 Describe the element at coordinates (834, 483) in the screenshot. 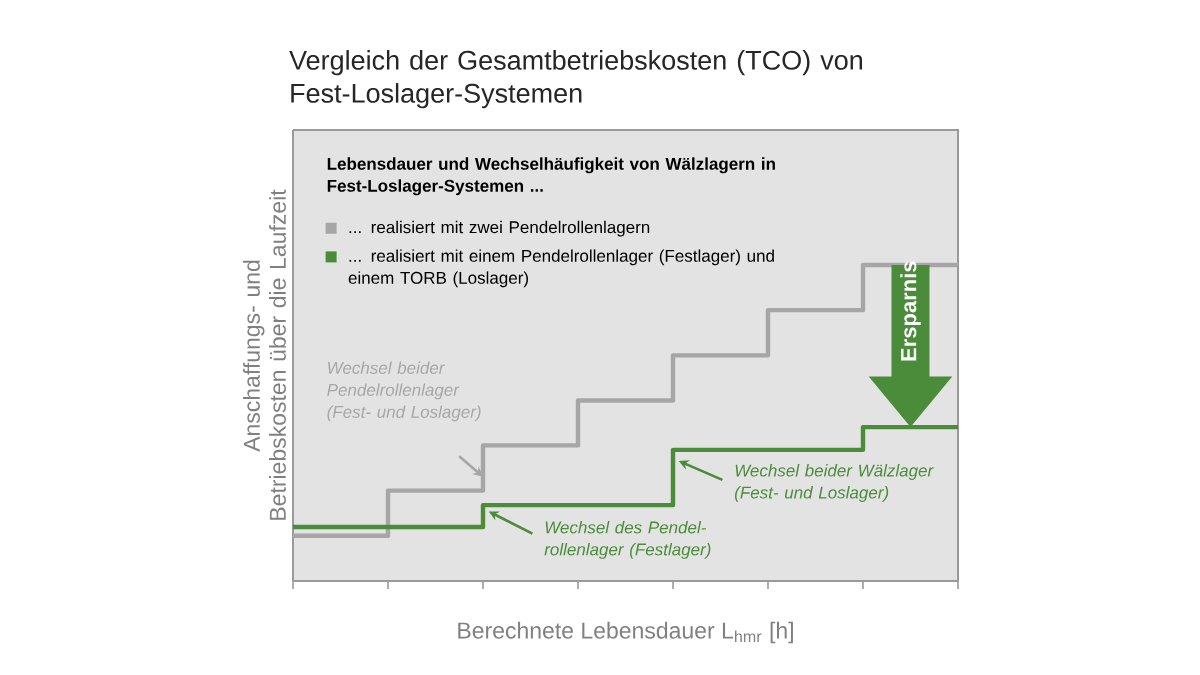

I see `annotation: Wechsel beider Wälzlager (Fest- und Loslager)` at that location.